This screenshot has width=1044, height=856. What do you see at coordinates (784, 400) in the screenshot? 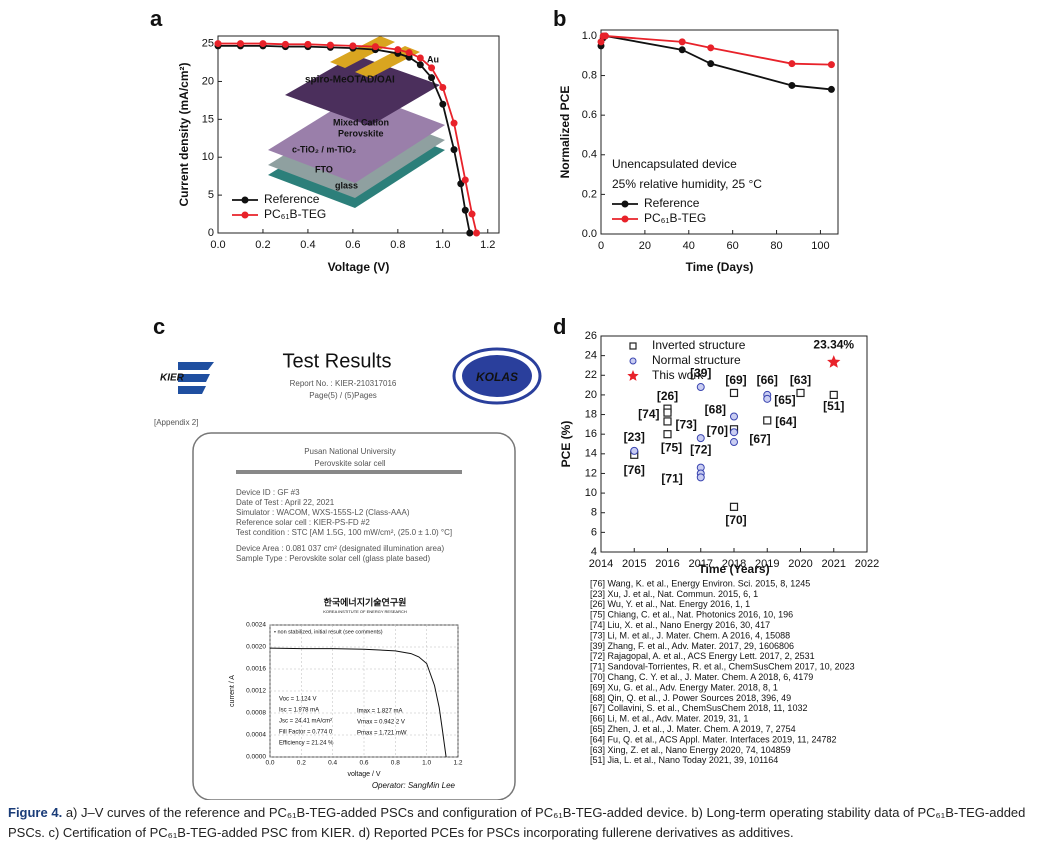
I see `point-label: [65]` at bounding box center [784, 400].